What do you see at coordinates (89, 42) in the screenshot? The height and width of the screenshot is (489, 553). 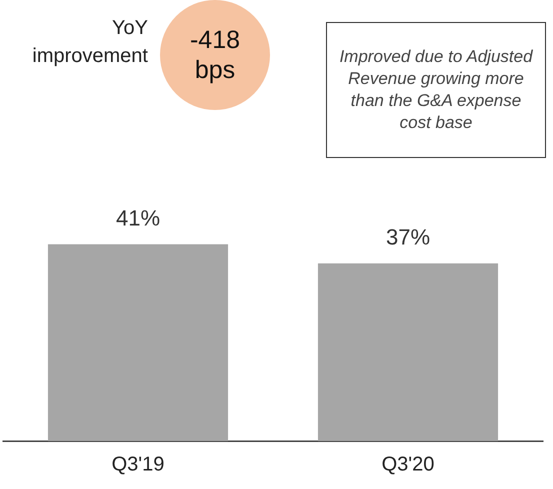 I see `text: YoY improvement` at bounding box center [89, 42].